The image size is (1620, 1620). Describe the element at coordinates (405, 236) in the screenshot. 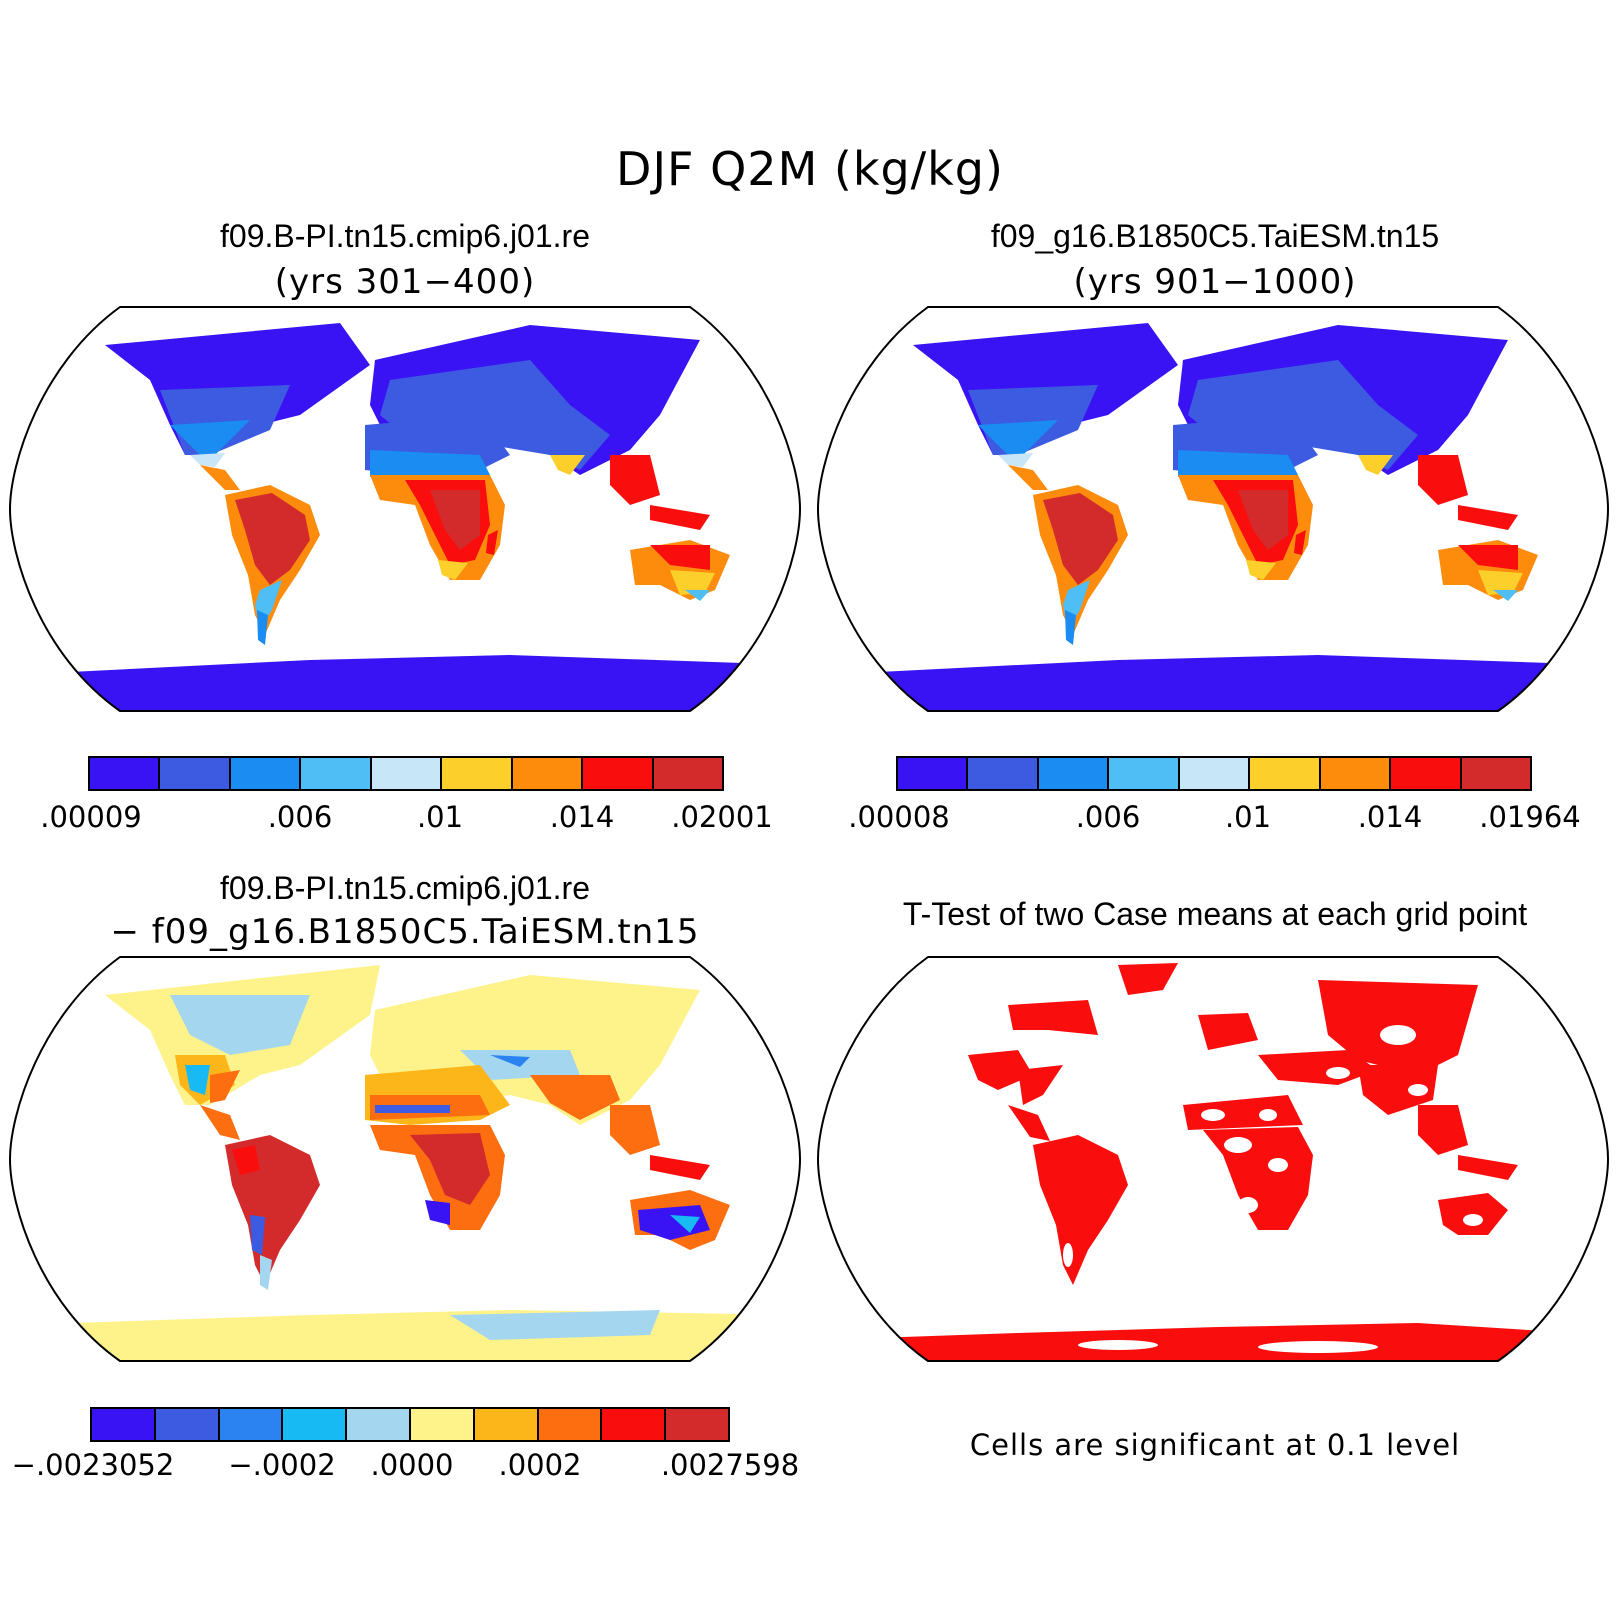

I see `panel1-title: f09.B-PI.tn15.cmip6.j01.re` at that location.